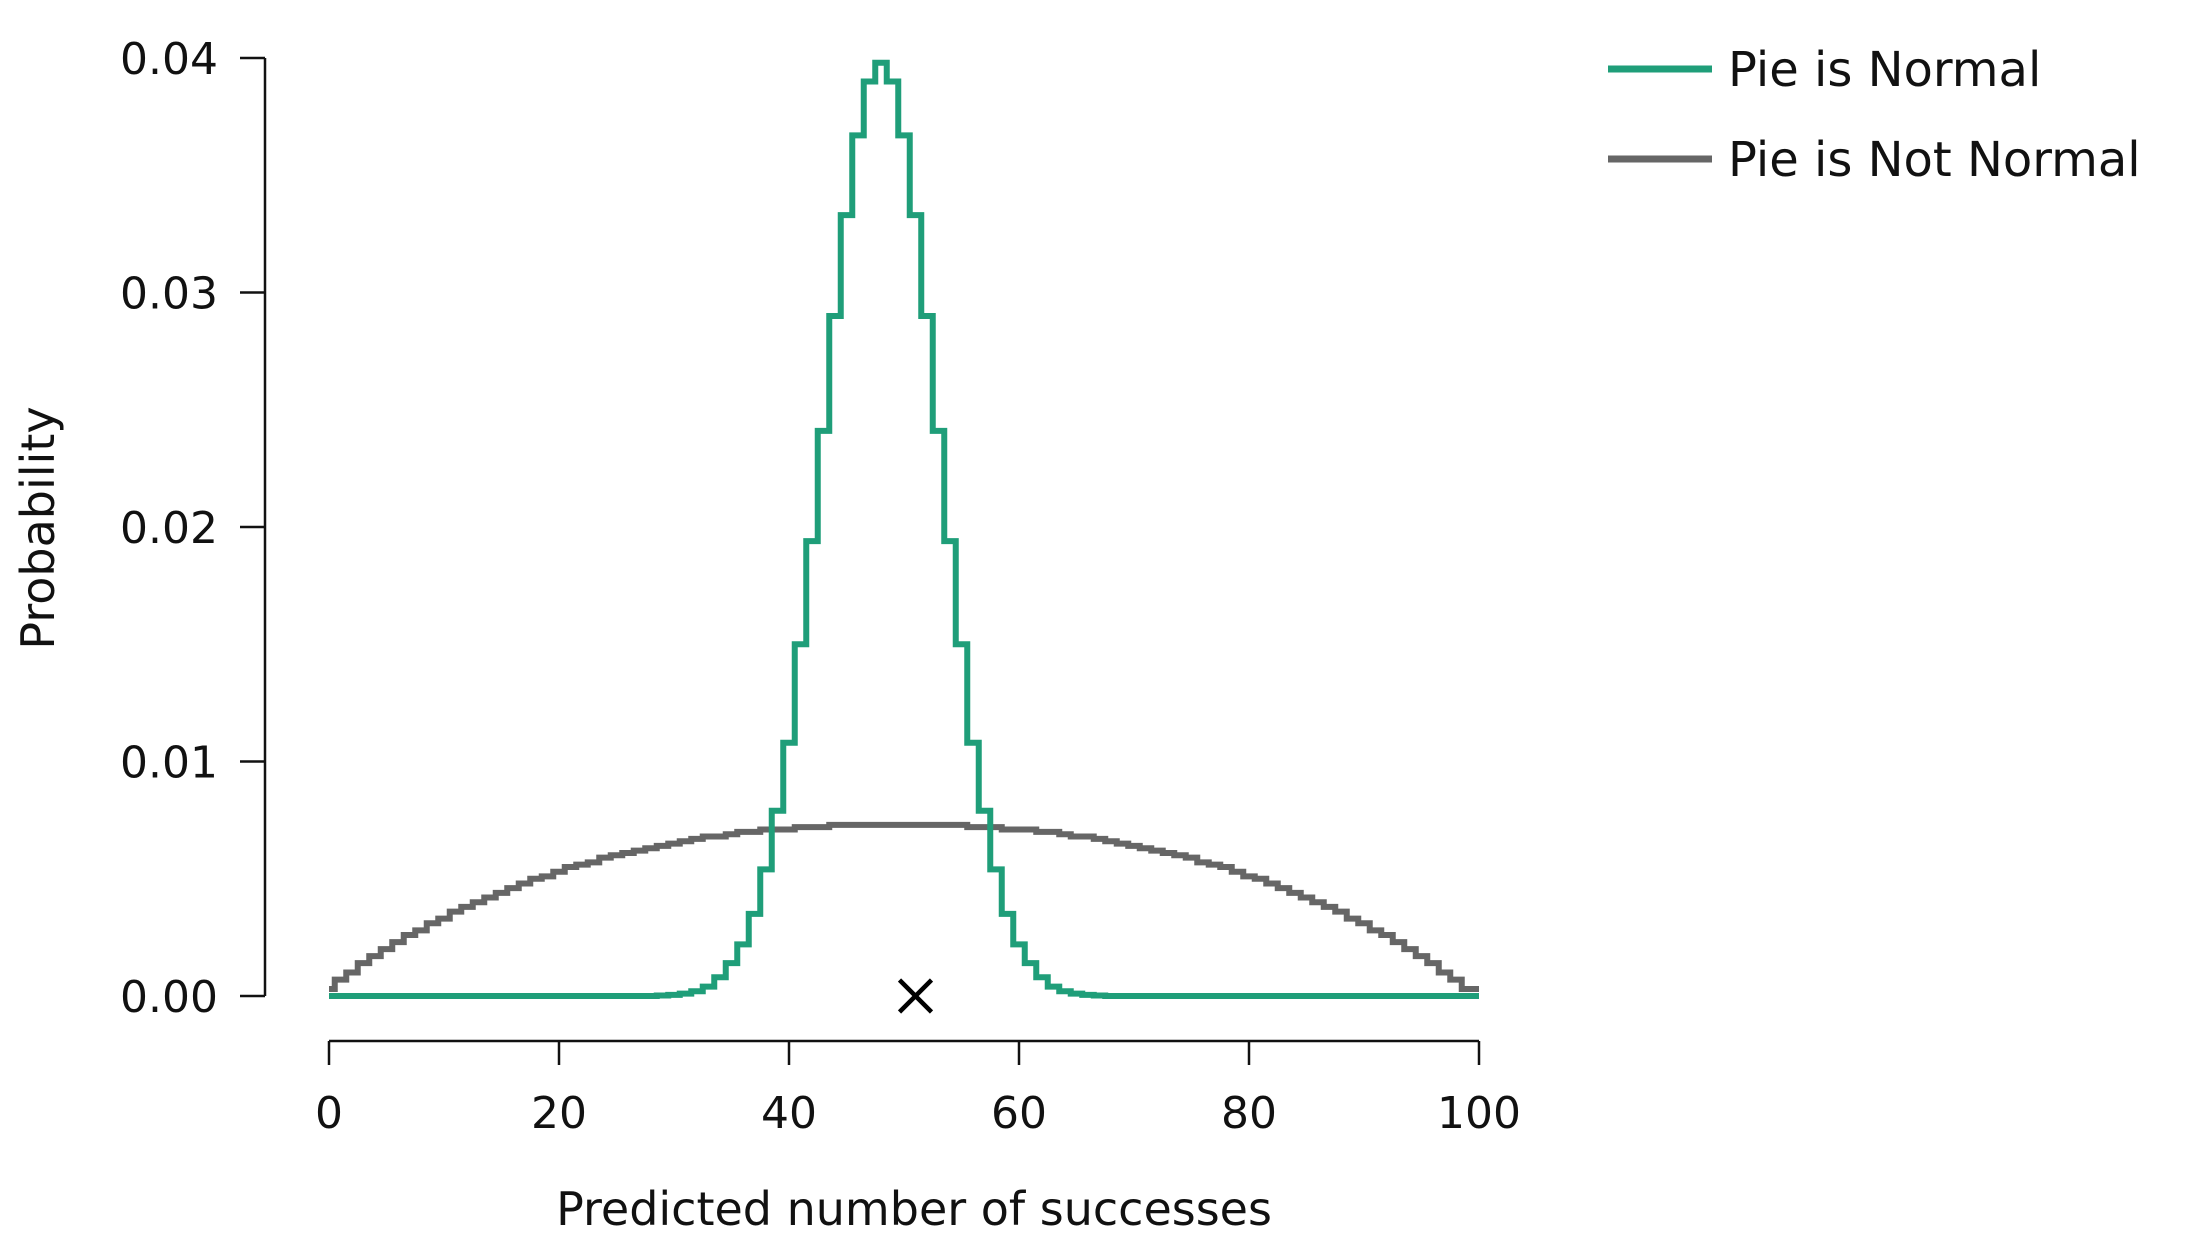  Describe the element at coordinates (1479, 1113) in the screenshot. I see `x-tick-label: 100` at that location.